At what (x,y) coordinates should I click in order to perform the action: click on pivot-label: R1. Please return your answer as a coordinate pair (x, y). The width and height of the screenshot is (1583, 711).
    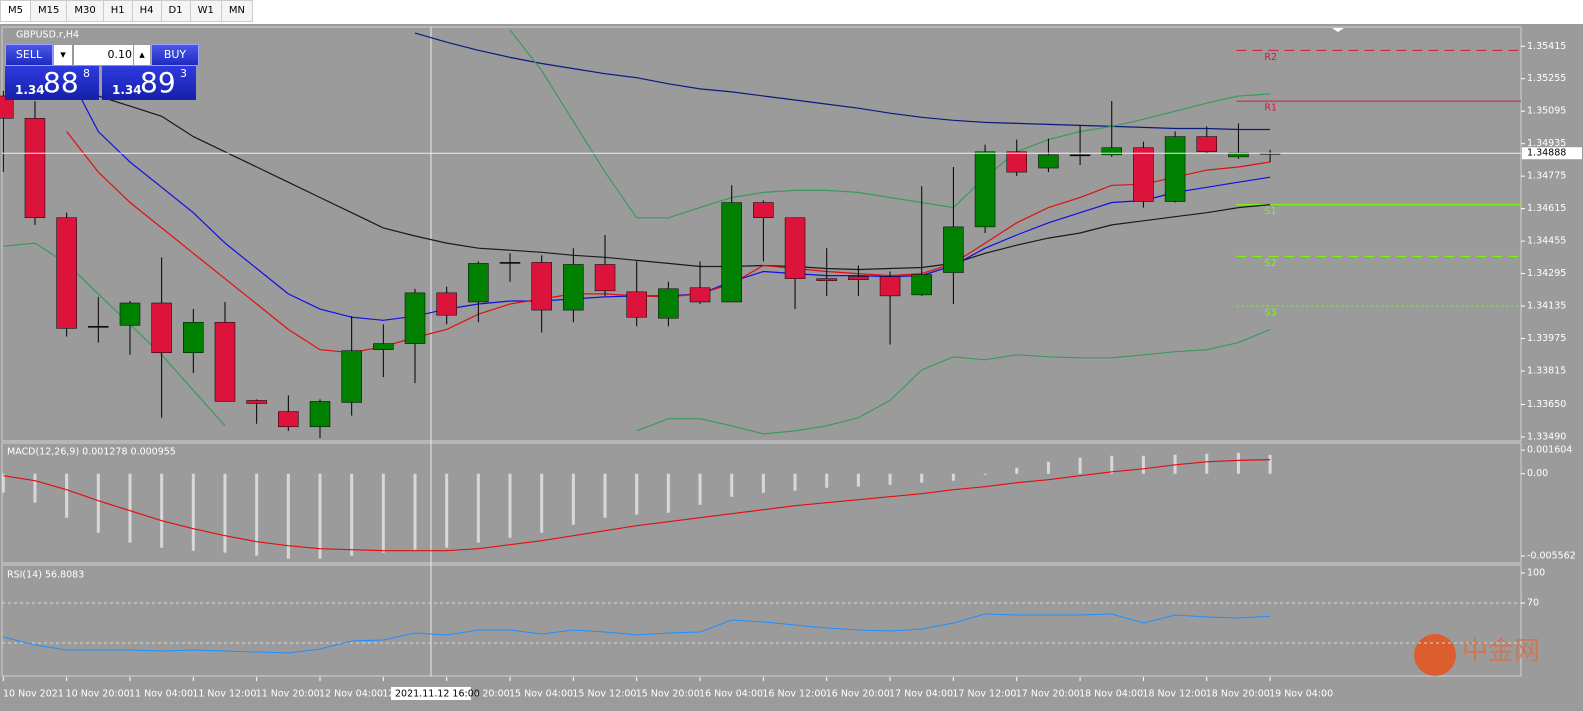
    Looking at the image, I should click on (1270, 108).